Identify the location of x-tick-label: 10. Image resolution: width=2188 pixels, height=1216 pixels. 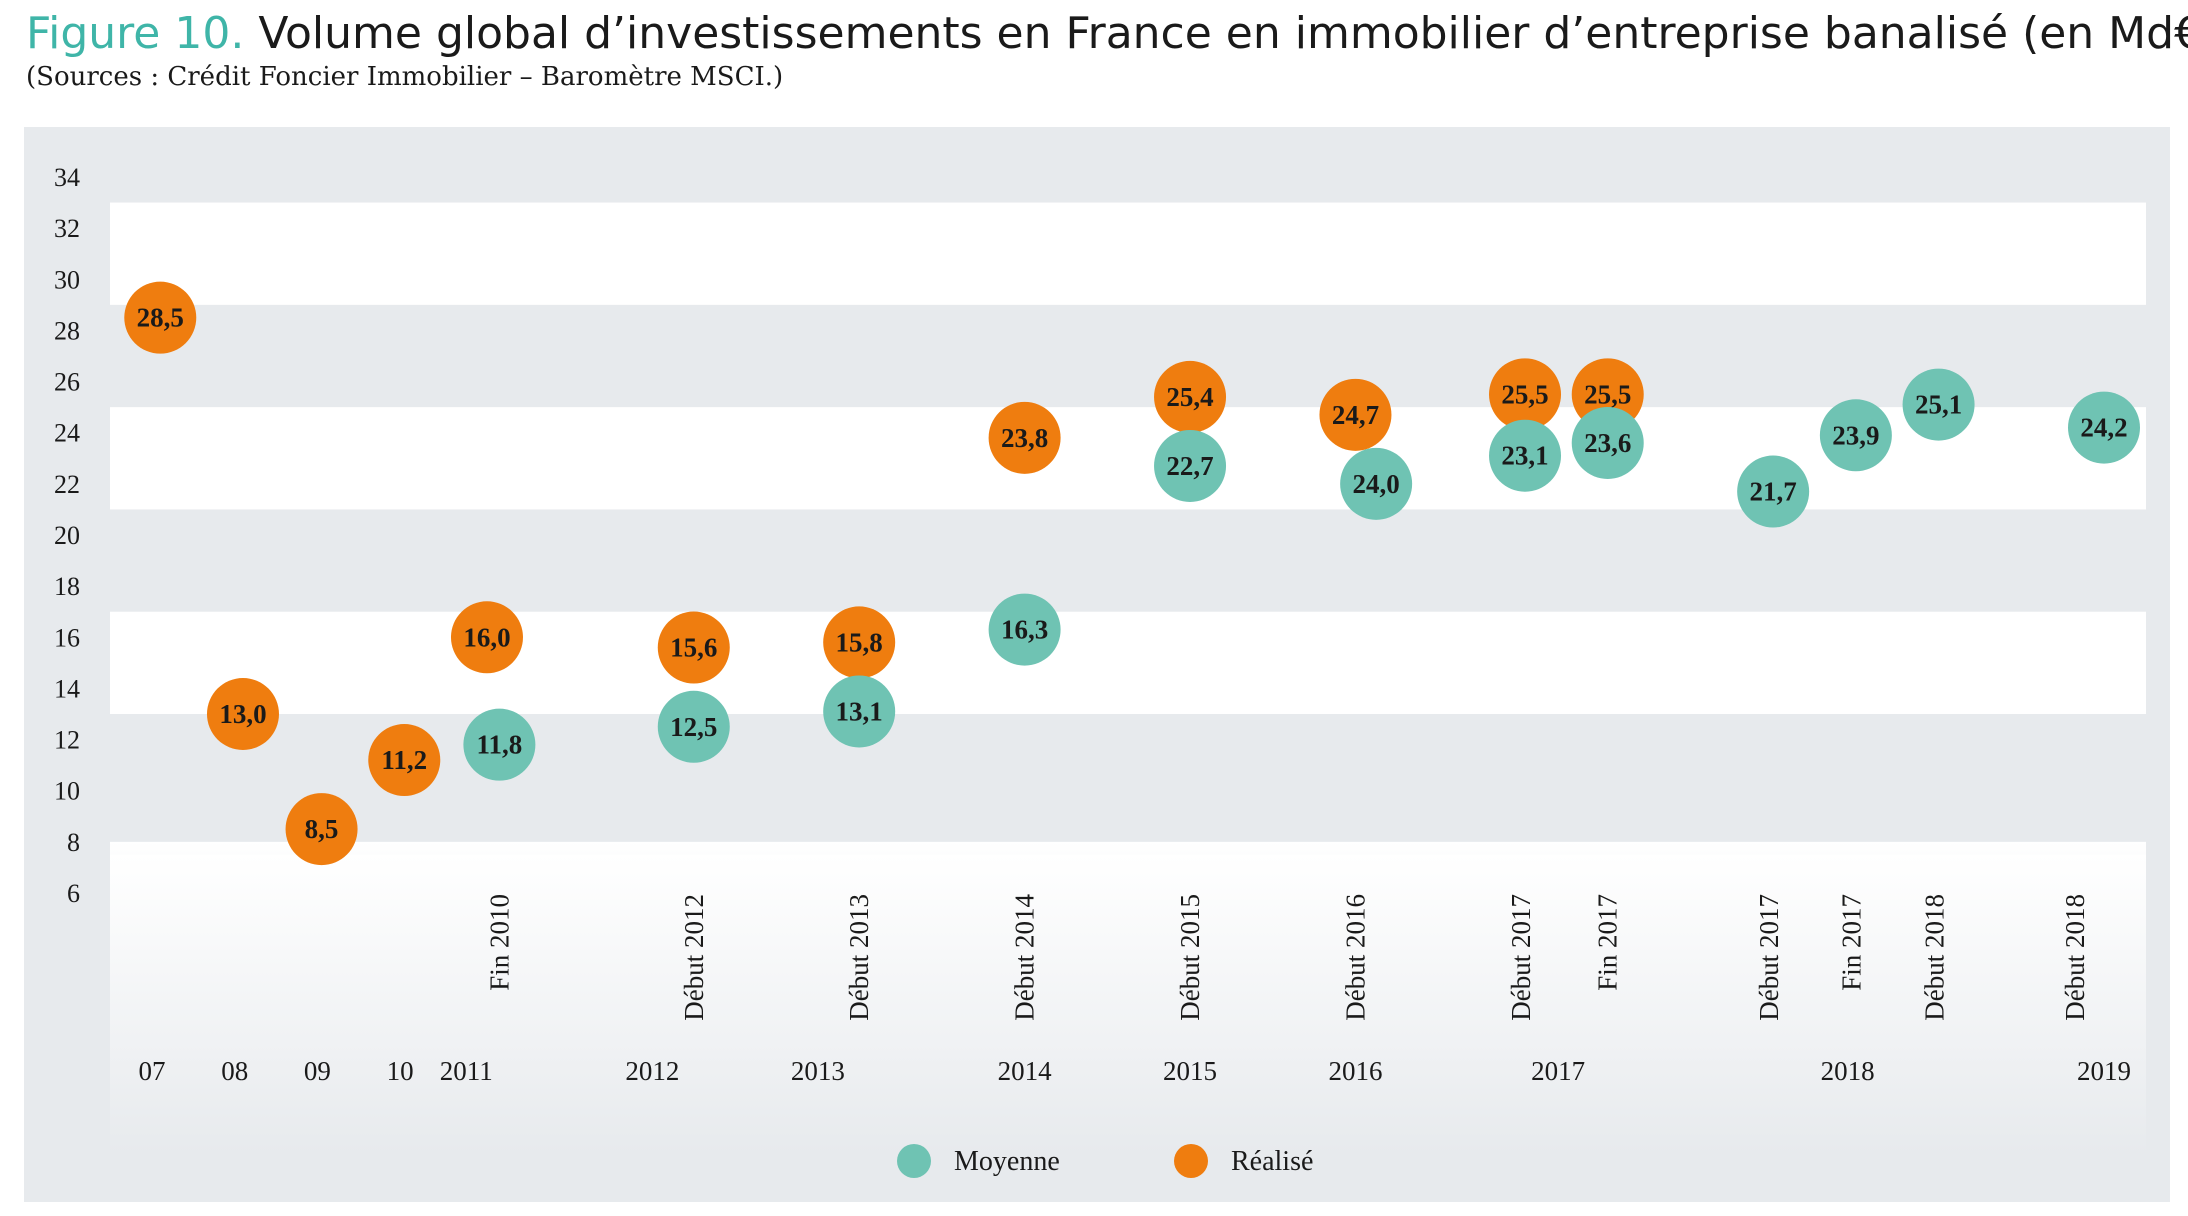
(400, 1071).